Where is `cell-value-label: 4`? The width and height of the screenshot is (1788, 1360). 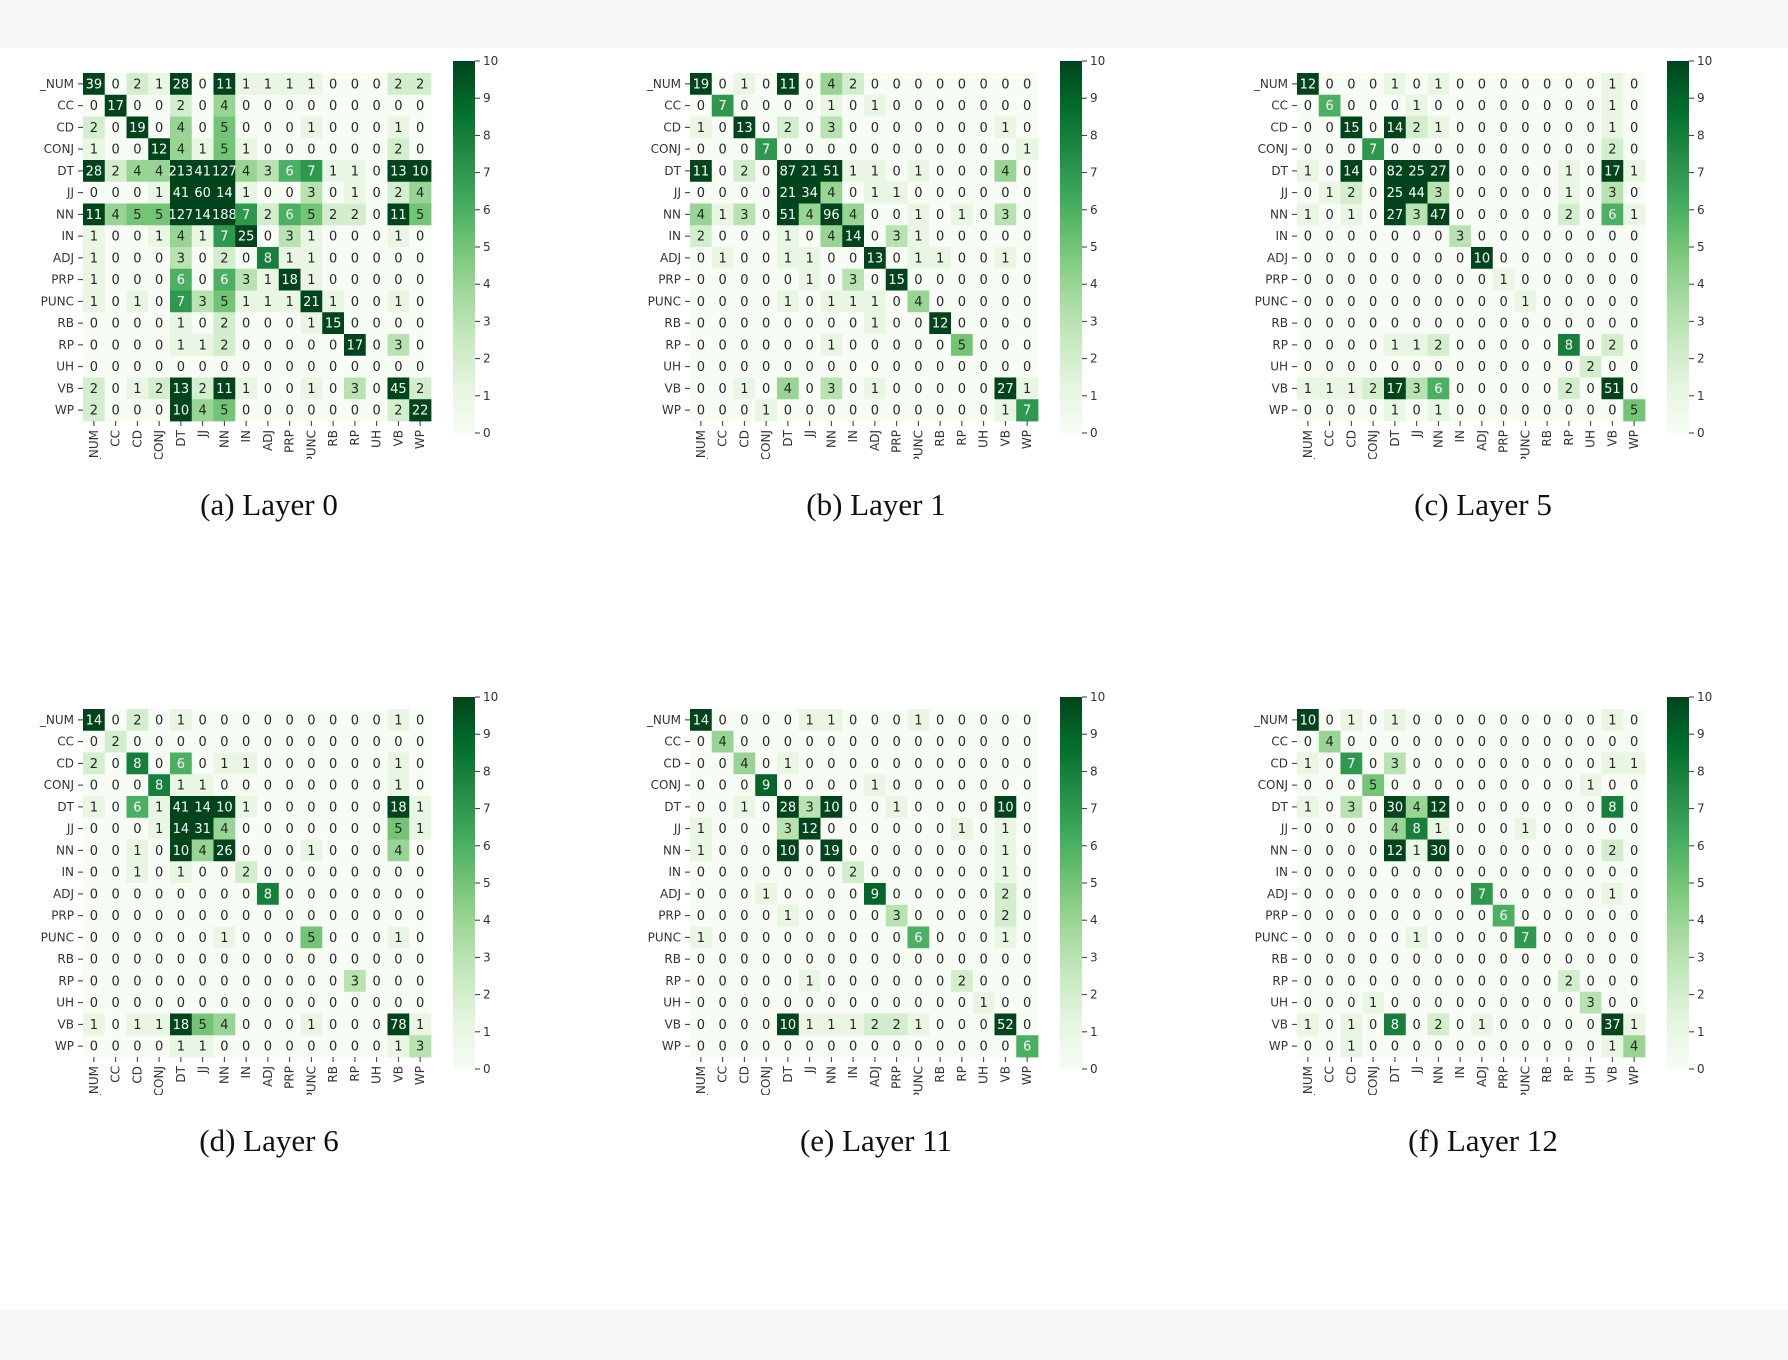 cell-value-label: 4 is located at coordinates (246, 171).